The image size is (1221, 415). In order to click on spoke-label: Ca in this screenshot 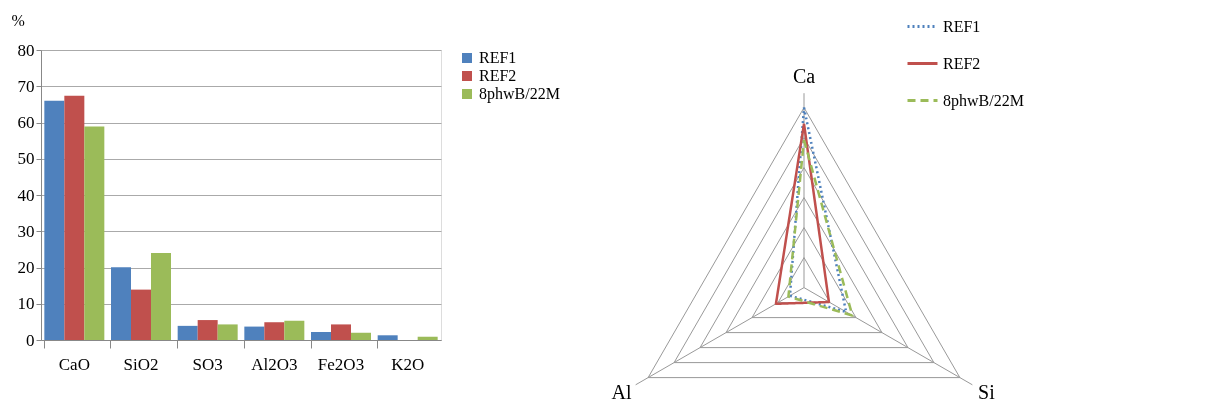, I will do `click(804, 76)`.